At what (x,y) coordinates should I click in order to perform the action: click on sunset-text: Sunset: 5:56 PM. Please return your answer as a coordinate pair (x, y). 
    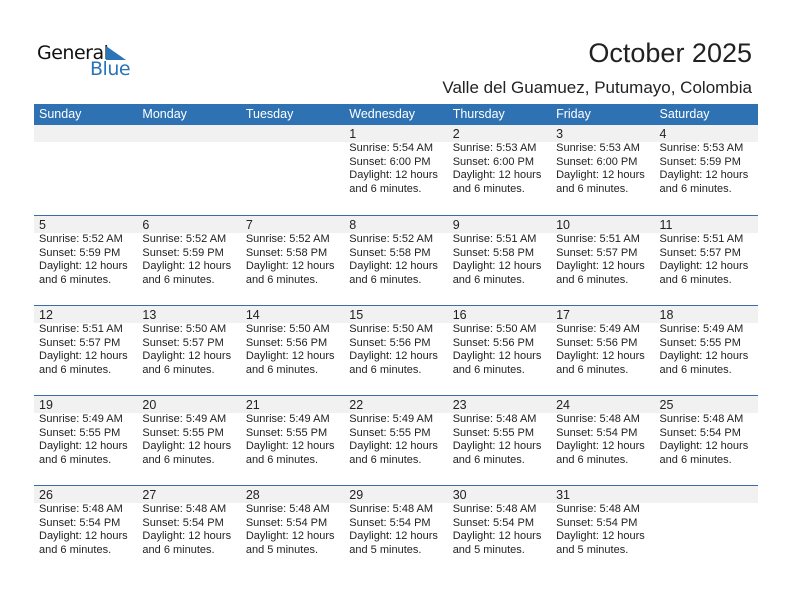
    Looking at the image, I should click on (286, 342).